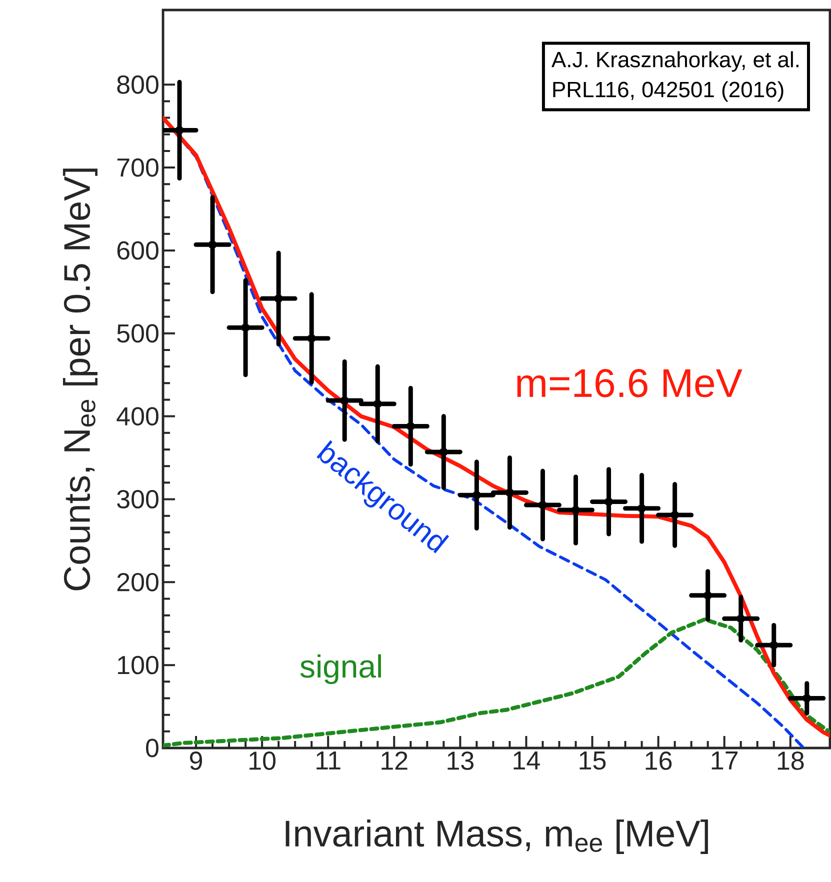 This screenshot has width=831, height=882. What do you see at coordinates (497, 837) in the screenshot?
I see `x-axis-title: Invariant Mass, m$_{ee}$ [MeV]` at bounding box center [497, 837].